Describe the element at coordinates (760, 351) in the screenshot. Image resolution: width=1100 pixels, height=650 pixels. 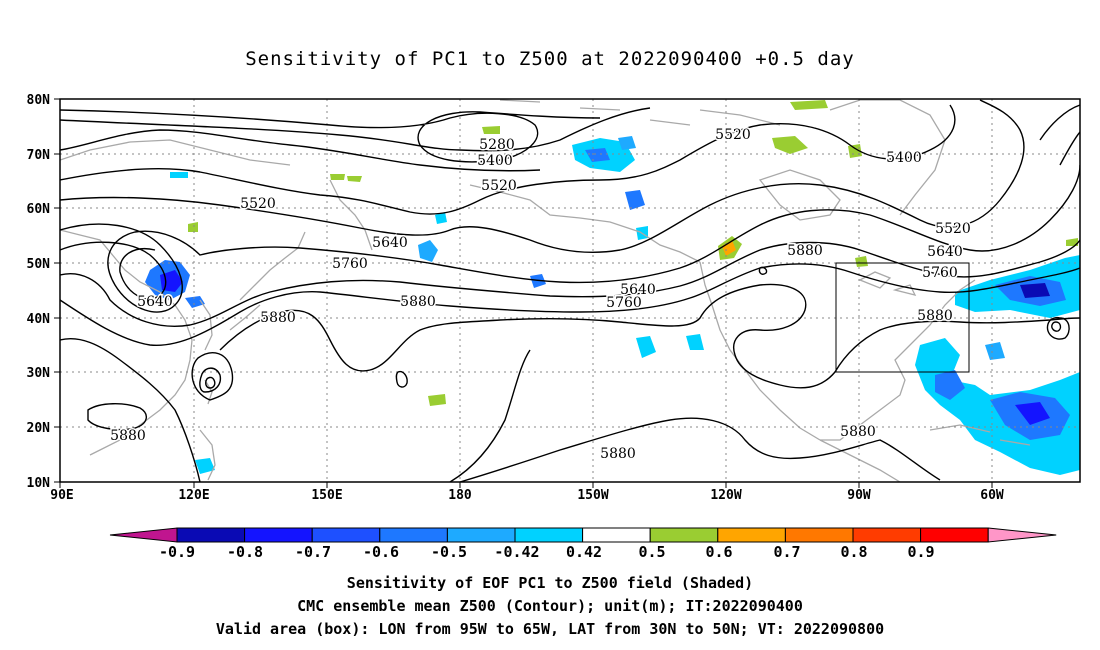
I see `coastline-north-america-west` at that location.